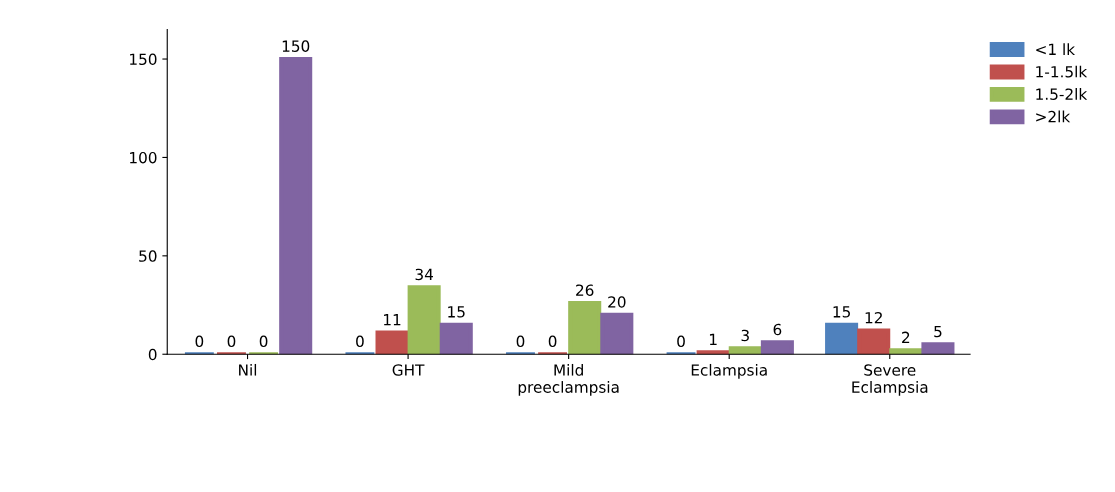 Image resolution: width=1115 pixels, height=492 pixels. Describe the element at coordinates (424, 274) in the screenshot. I see `data-label: 34` at that location.